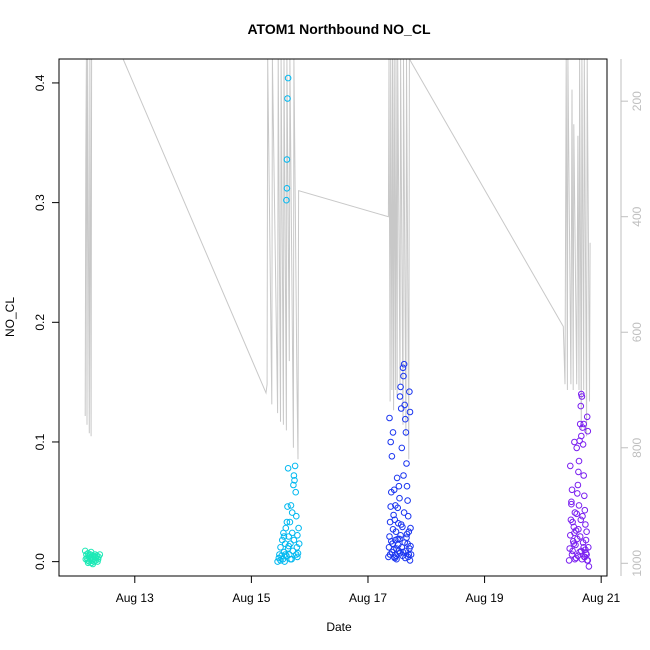 The height and width of the screenshot is (650, 650). What do you see at coordinates (40, 82) in the screenshot?
I see `y-tick-label: 0.4` at bounding box center [40, 82].